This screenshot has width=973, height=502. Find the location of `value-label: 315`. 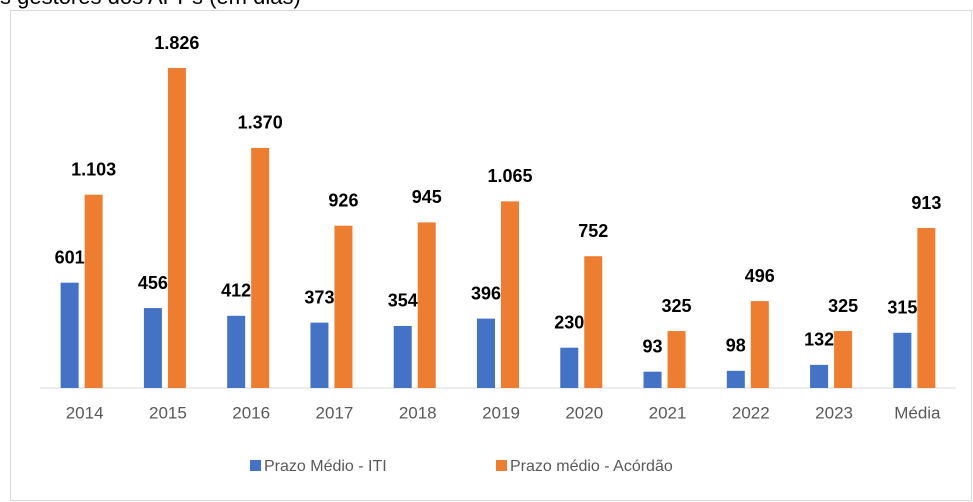

value-label: 315 is located at coordinates (902, 308).